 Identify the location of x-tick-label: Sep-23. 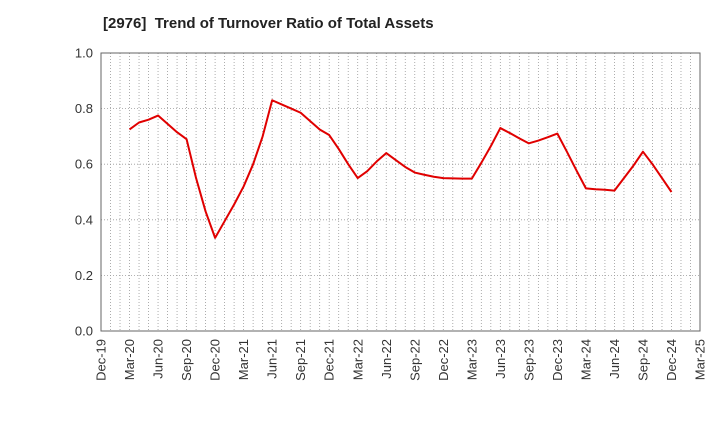
(528, 360).